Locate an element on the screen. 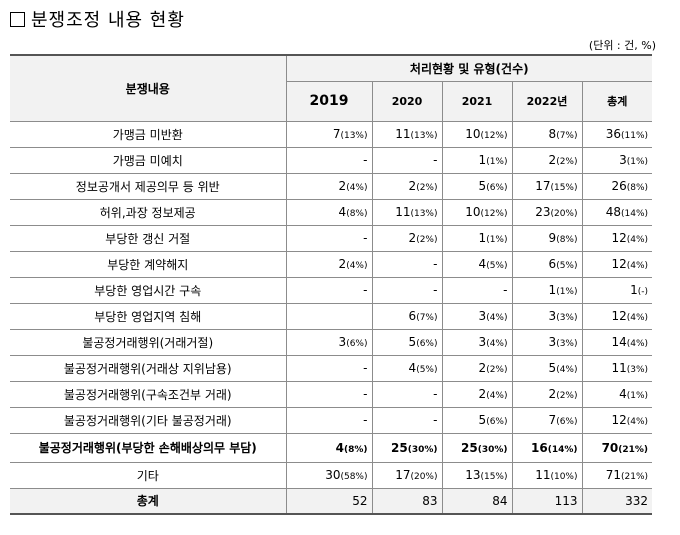  row-label: 불공정거래행위(기타 불공정거래) is located at coordinates (148, 420).